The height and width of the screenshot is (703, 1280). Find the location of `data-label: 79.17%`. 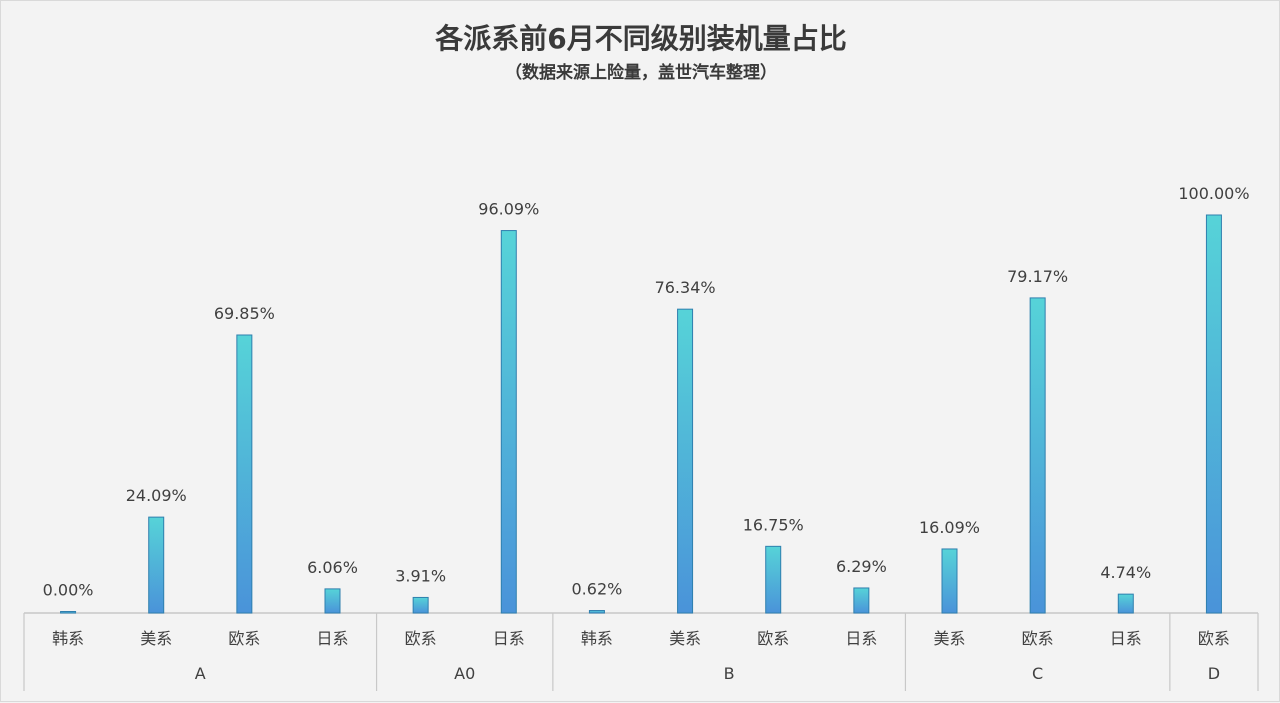

data-label: 79.17% is located at coordinates (1037, 276).